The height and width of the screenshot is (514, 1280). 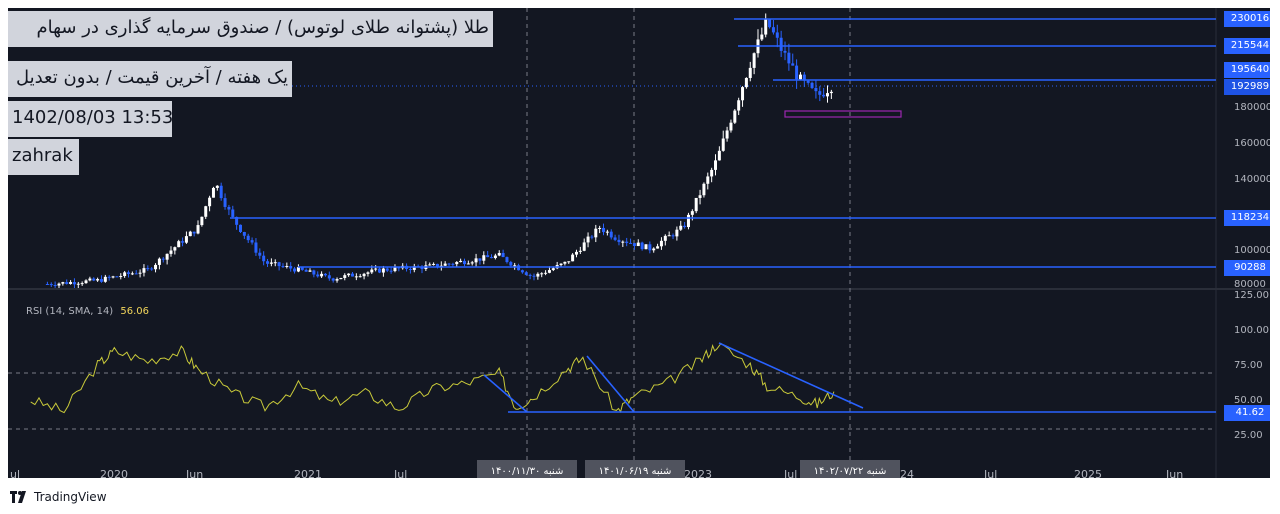 What do you see at coordinates (1247, 46) in the screenshot?
I see `price-tag-215544: 215544` at bounding box center [1247, 46].